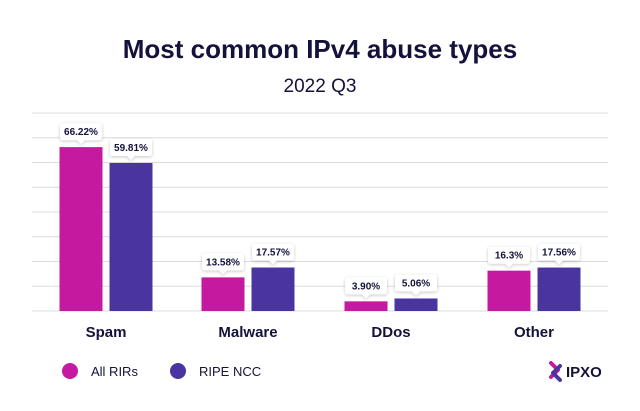  What do you see at coordinates (320, 49) in the screenshot?
I see `chart-title: Most common IPv4 abuse types` at bounding box center [320, 49].